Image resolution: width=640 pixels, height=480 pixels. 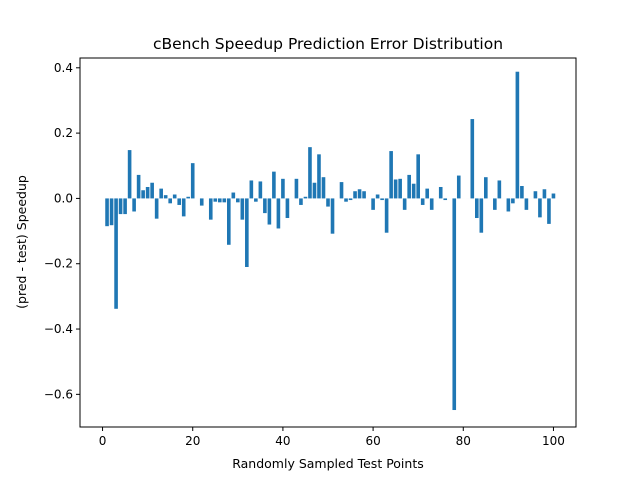 What do you see at coordinates (62, 231) in the screenshot?
I see `y-axis-ticks: −0.6 −0.4 −0.2 0.0 0.2 0.4` at bounding box center [62, 231].